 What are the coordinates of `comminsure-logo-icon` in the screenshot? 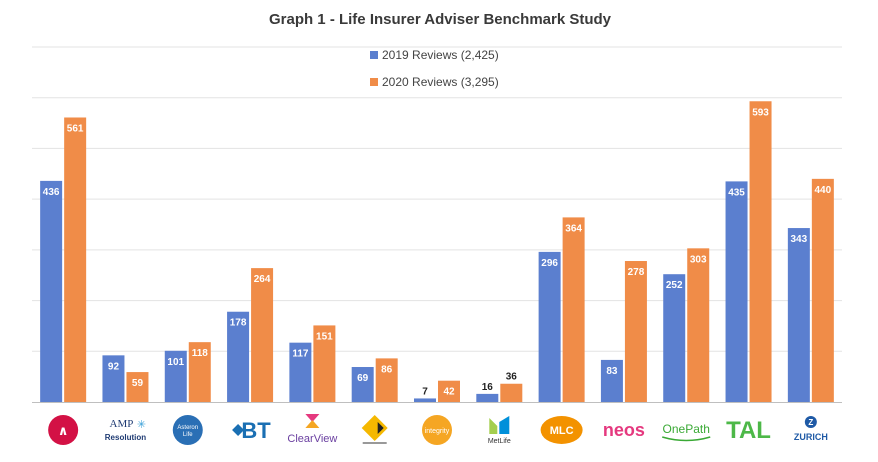 It's located at (375, 429).